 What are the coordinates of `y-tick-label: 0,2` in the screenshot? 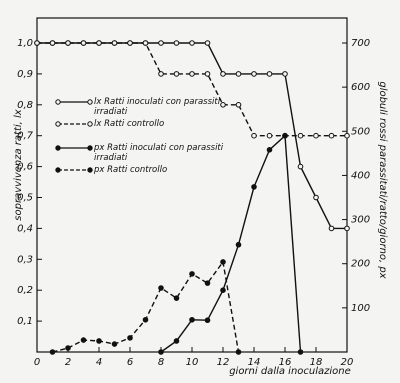 It's located at (25, 290).